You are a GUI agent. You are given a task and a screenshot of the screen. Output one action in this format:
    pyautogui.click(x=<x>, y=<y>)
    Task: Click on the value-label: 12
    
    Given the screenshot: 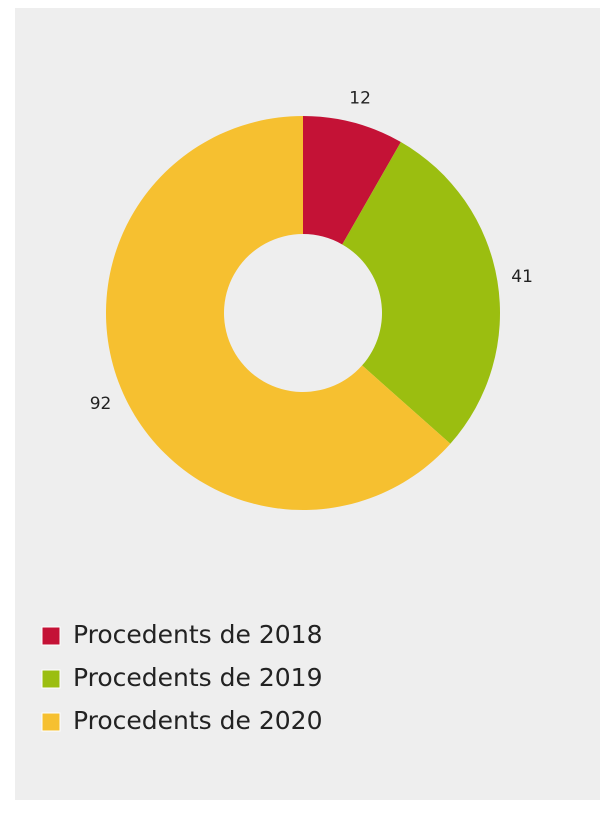 What is the action you would take?
    pyautogui.click(x=360, y=98)
    